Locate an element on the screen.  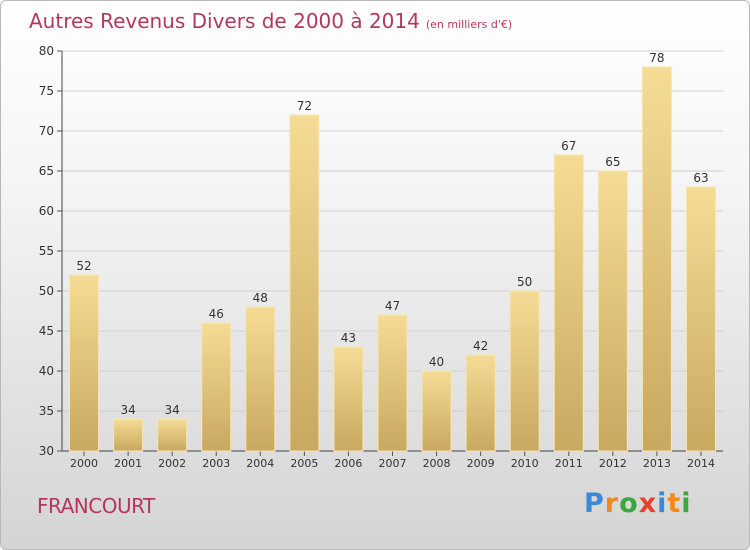
x-tick-label: 2005 is located at coordinates (304, 463).